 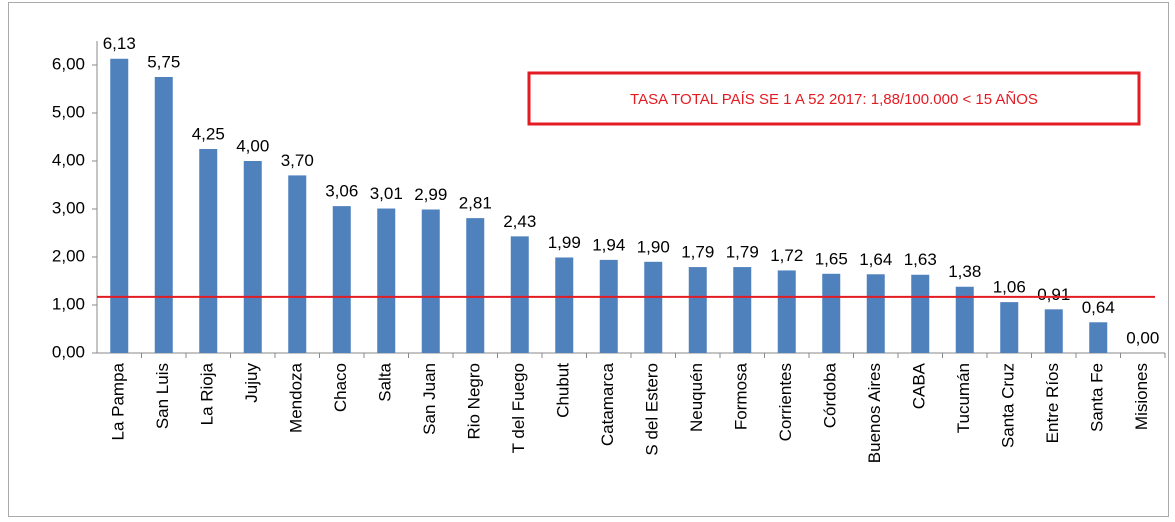 What do you see at coordinates (785, 402) in the screenshot?
I see `x-tick-label: Corrientes` at bounding box center [785, 402].